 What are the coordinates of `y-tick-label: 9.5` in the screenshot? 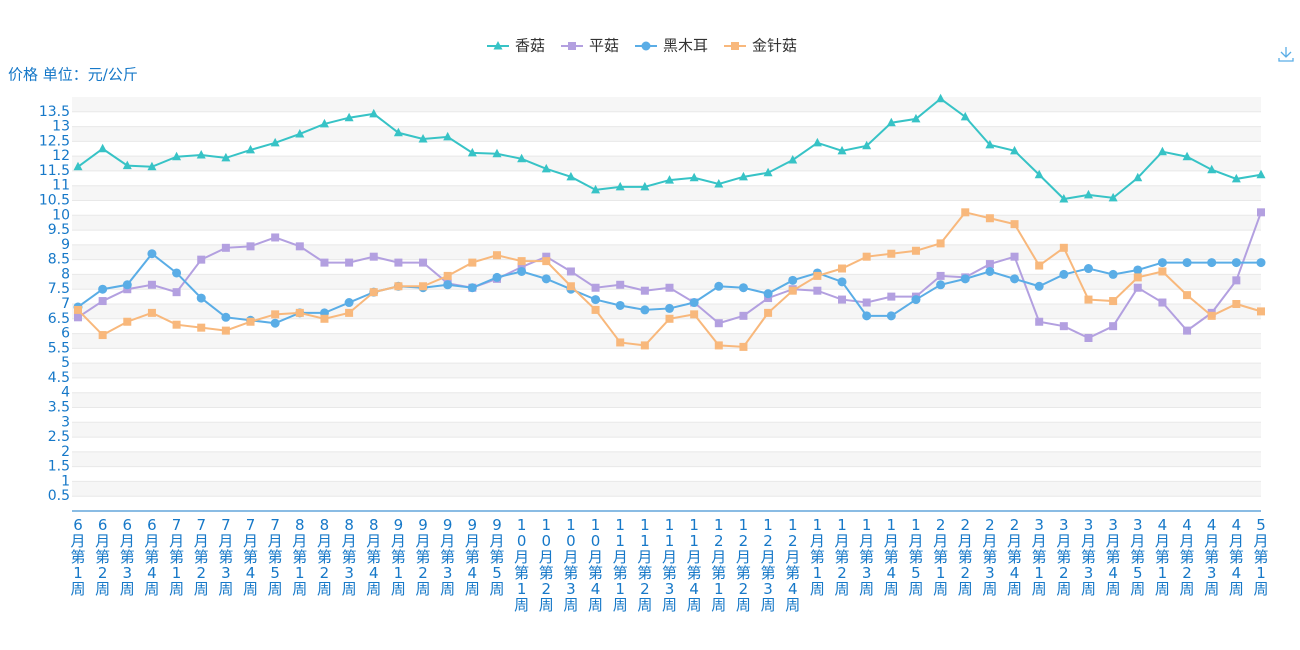 It's located at (59, 230).